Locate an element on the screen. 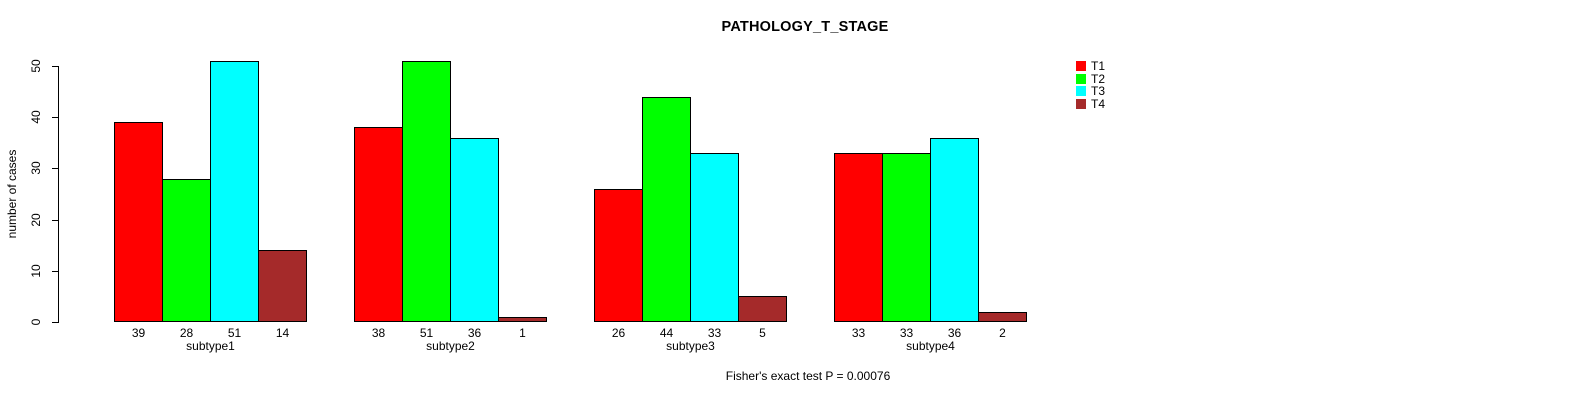  bar-value-label: 26 is located at coordinates (618, 333).